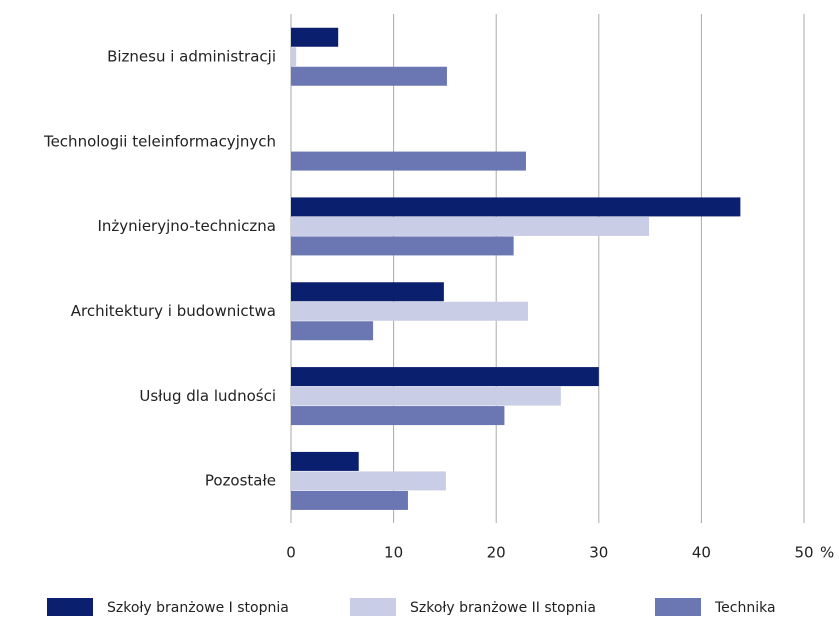 The image size is (839, 623). Describe the element at coordinates (827, 553) in the screenshot. I see `x-unit: %` at that location.